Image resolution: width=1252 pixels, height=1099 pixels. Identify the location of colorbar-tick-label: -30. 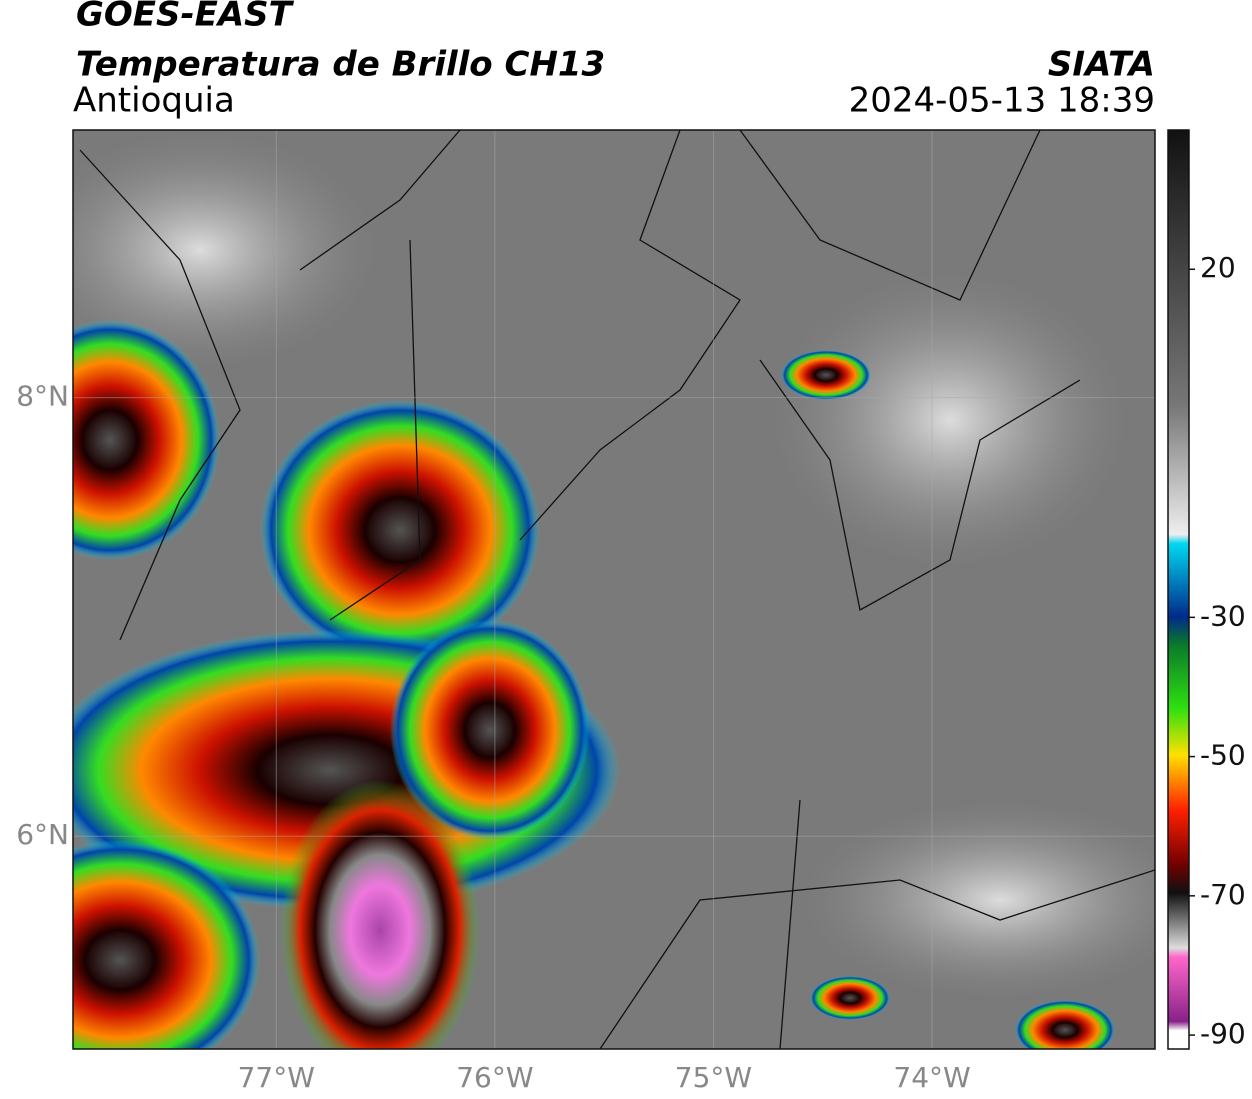
(1223, 615).